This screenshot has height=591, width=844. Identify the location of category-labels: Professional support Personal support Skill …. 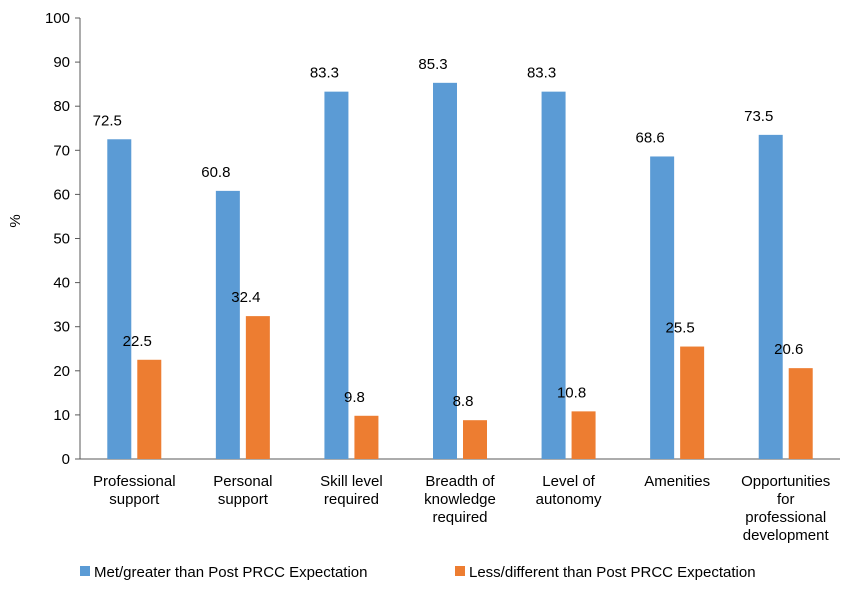
(461, 508).